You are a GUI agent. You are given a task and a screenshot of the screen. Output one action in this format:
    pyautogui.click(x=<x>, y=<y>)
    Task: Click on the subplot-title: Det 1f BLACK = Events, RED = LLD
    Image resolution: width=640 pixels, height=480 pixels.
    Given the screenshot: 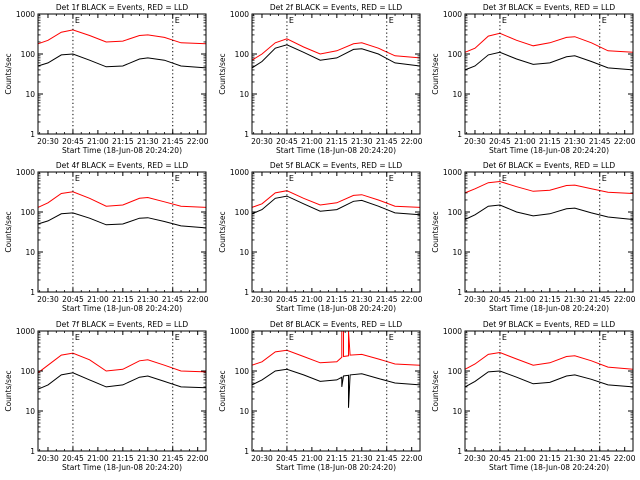 What is the action you would take?
    pyautogui.click(x=122, y=7)
    